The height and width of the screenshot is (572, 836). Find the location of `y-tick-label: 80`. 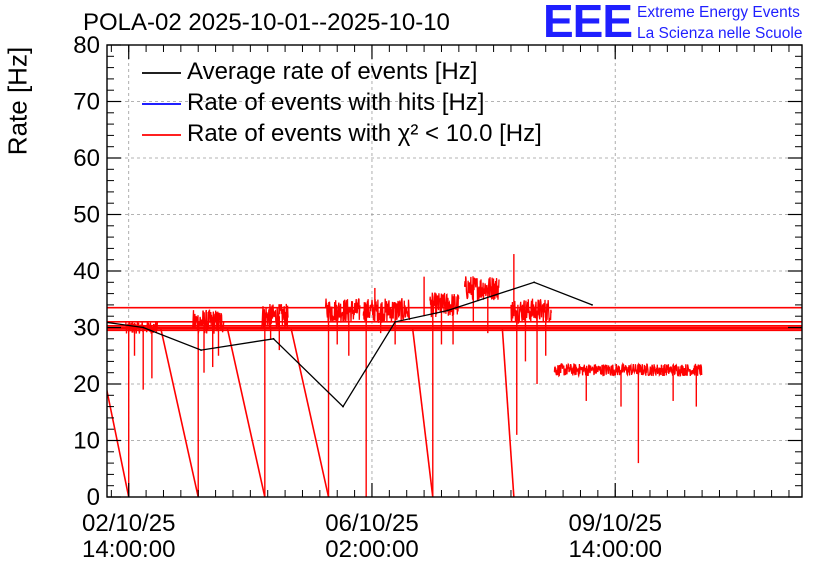

y-tick-label: 80 is located at coordinates (86, 45).